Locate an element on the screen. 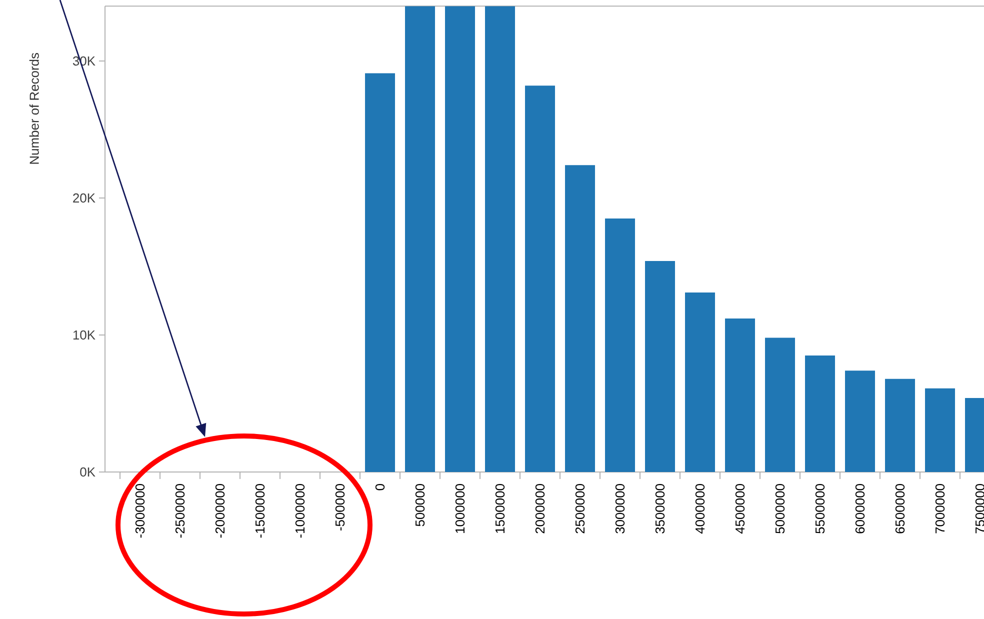 The height and width of the screenshot is (619, 984). x-tick-label: 6500000 is located at coordinates (900, 509).